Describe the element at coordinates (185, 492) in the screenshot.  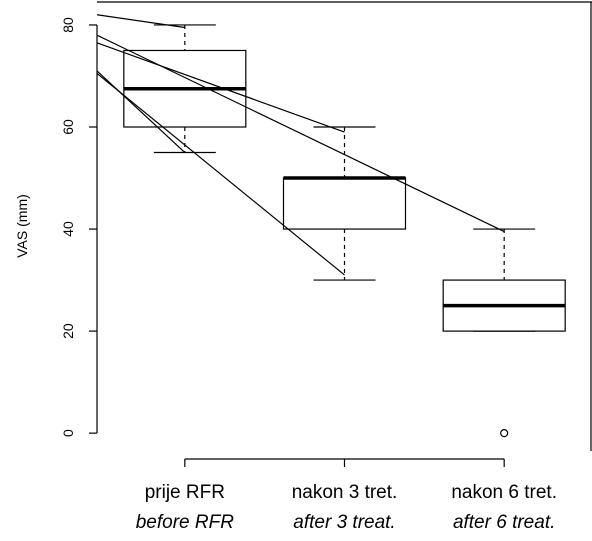
I see `x-tick-label: prije RFR` at that location.